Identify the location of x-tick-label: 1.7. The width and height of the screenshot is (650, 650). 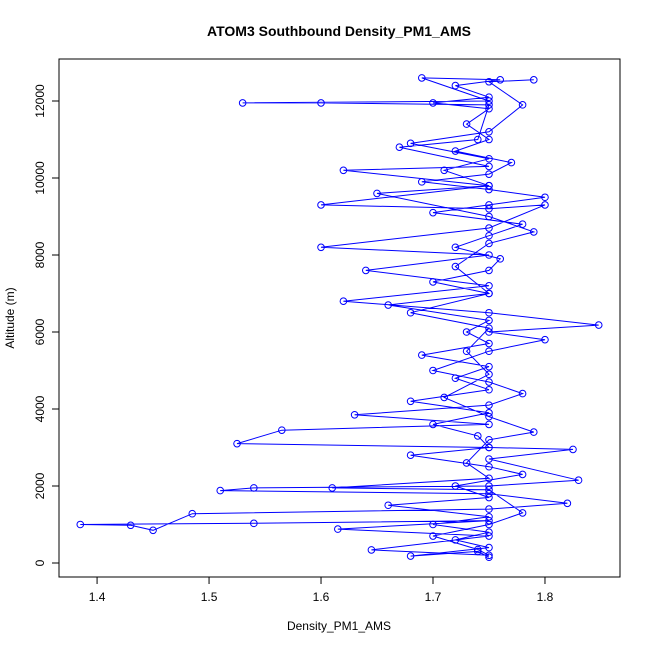
(433, 597).